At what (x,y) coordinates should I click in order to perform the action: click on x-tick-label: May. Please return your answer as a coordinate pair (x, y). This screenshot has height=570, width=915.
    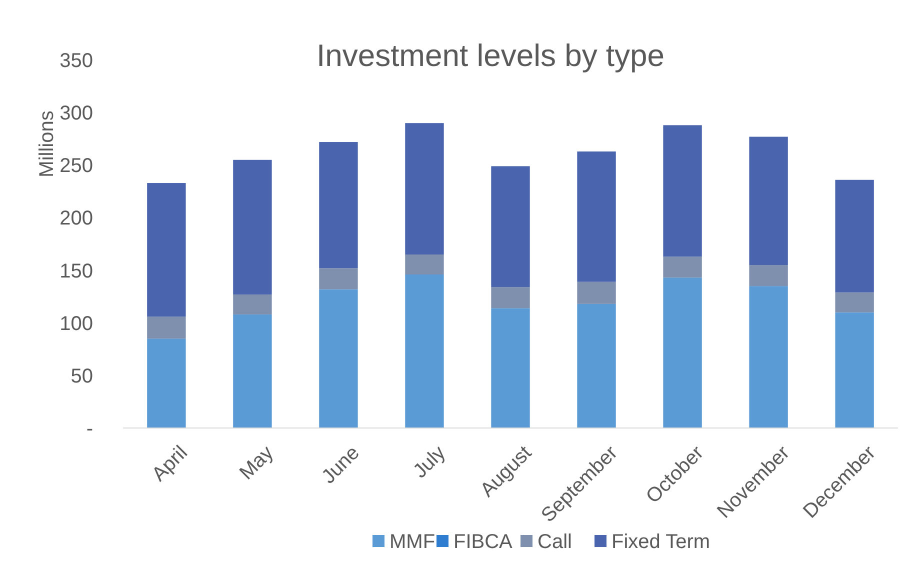
    Looking at the image, I should click on (257, 463).